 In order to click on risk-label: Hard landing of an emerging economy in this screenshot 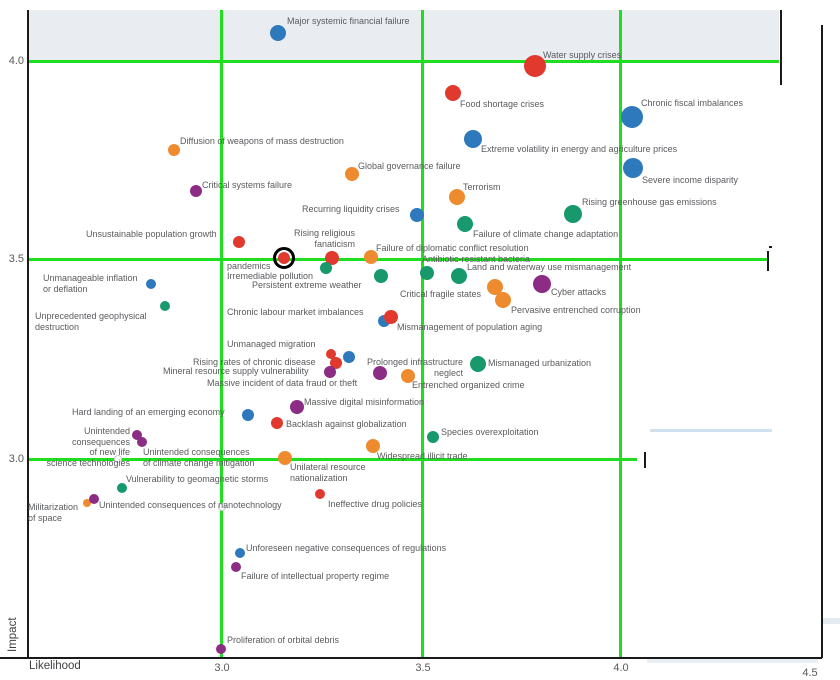, I will do `click(148, 412)`.